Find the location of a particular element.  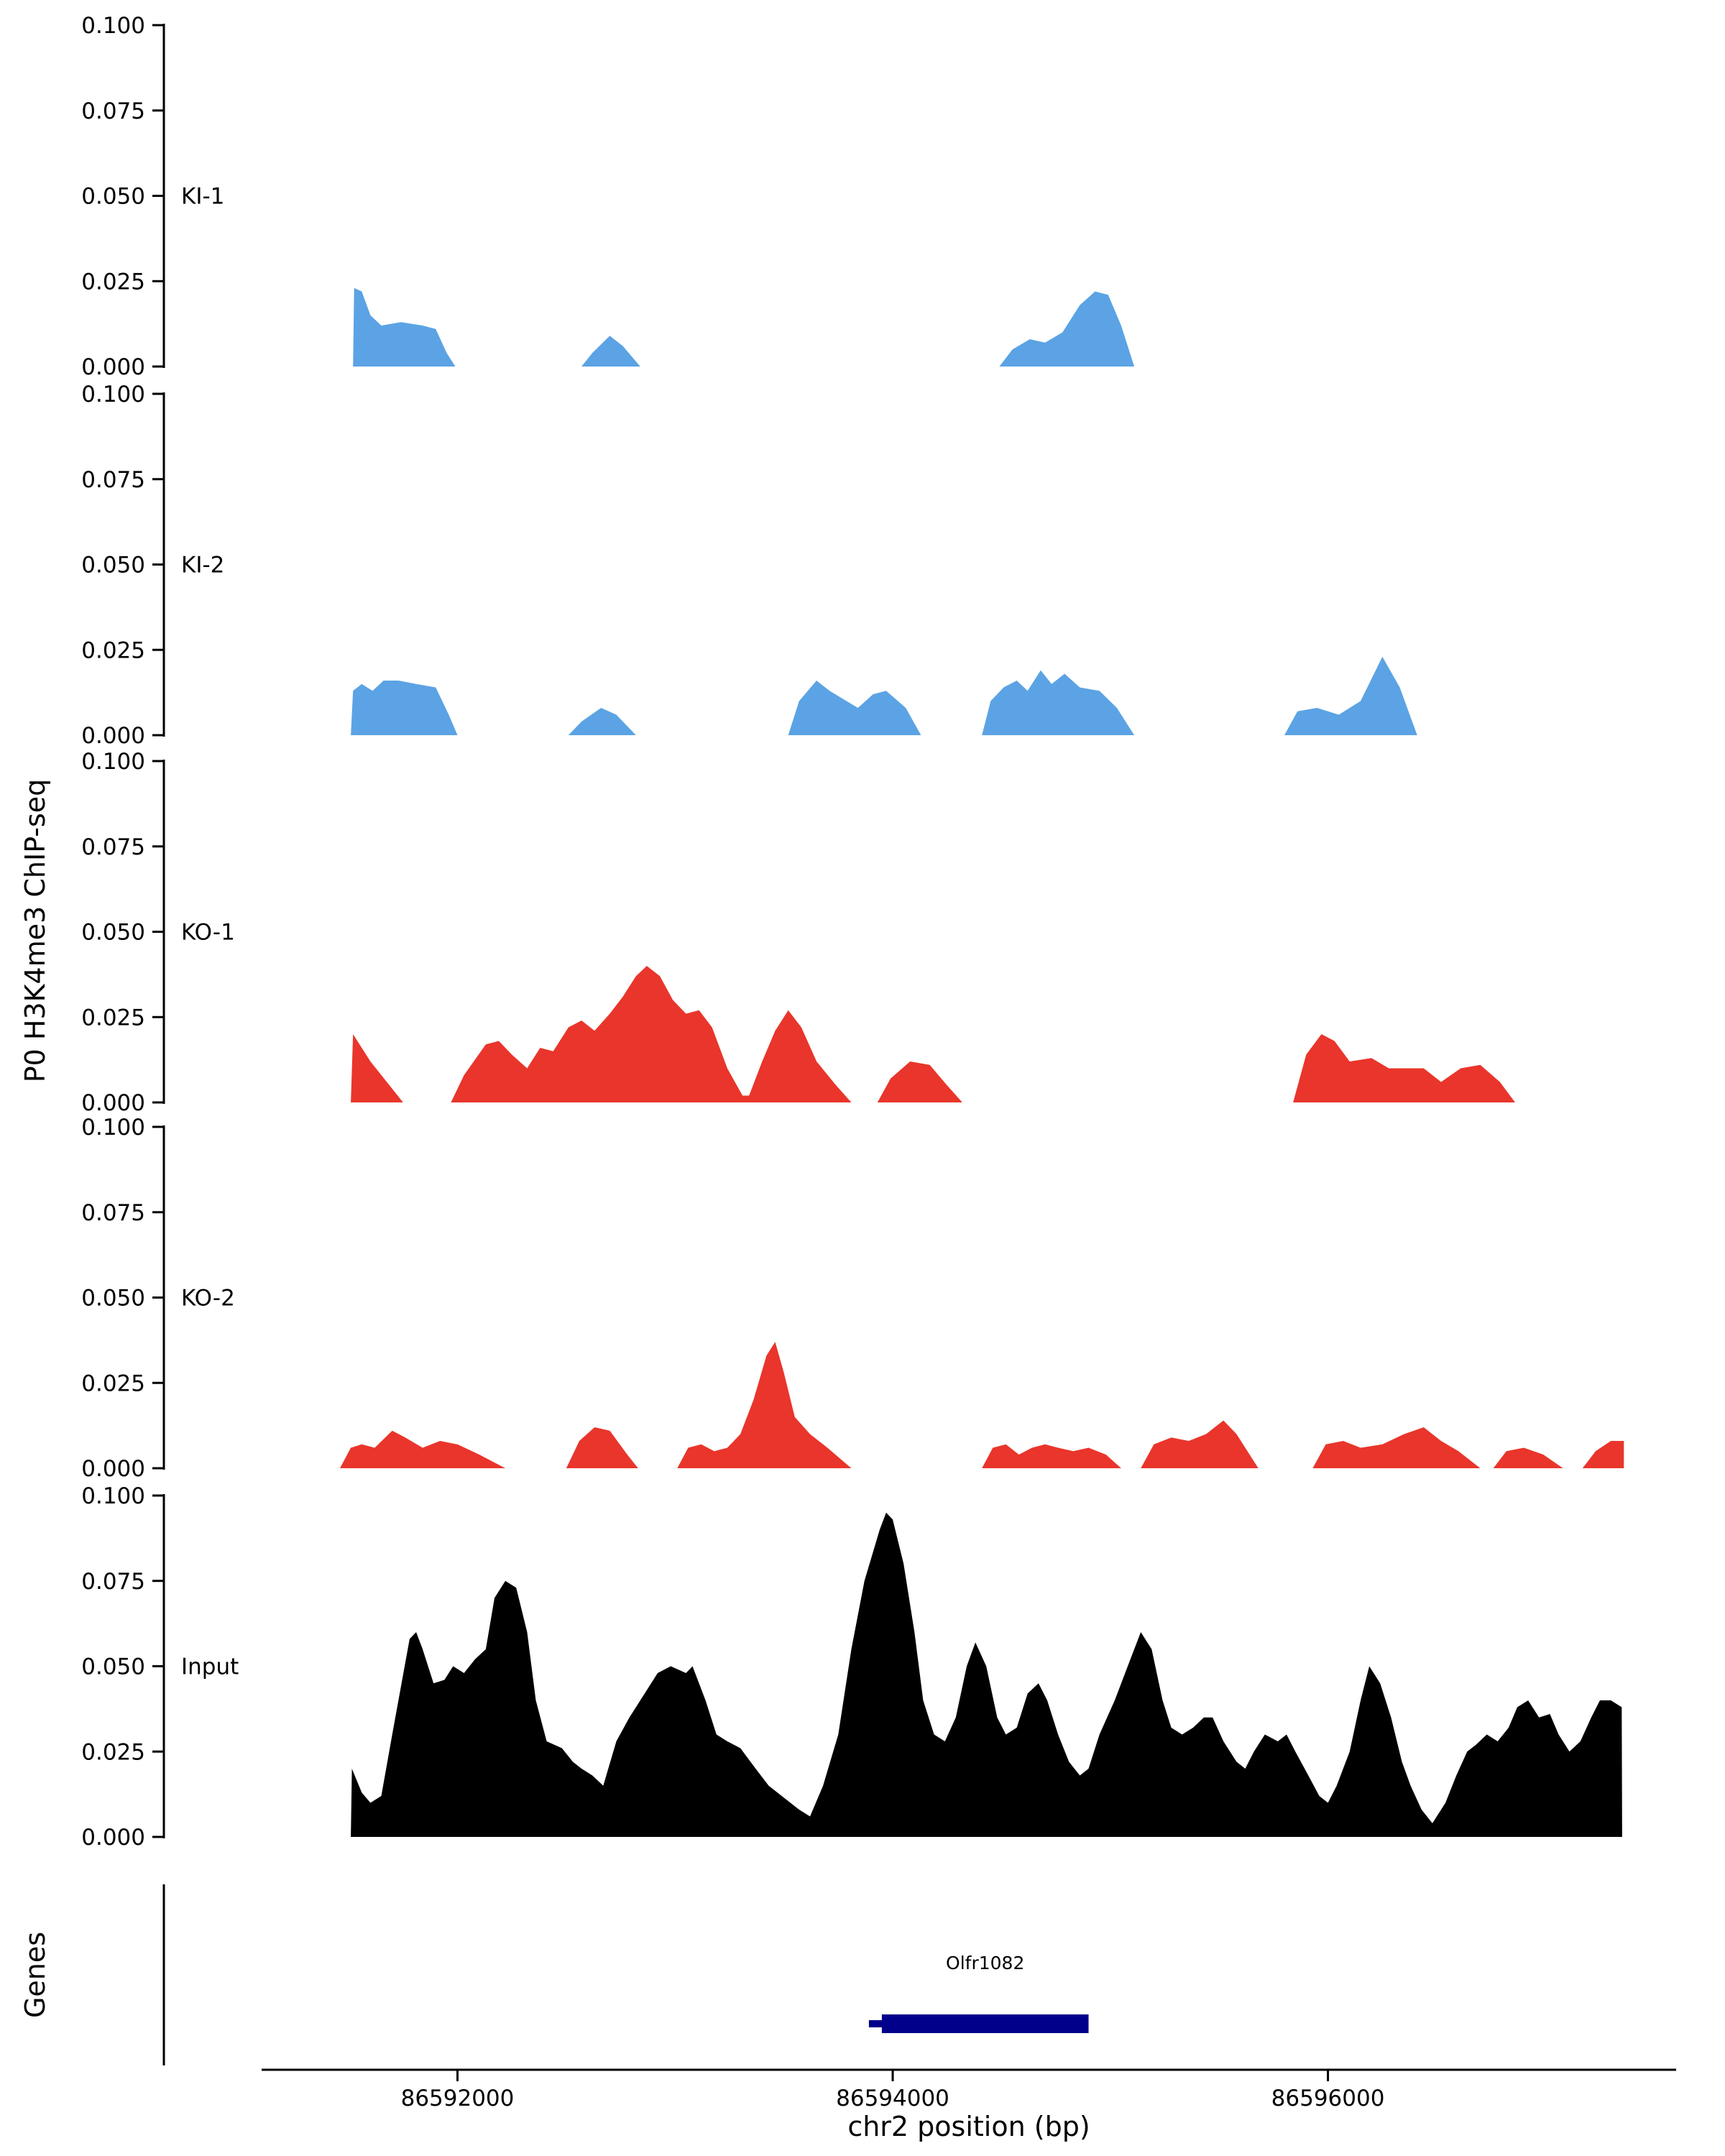

gene-thin-segment-Olfr1082 is located at coordinates (875, 2024).